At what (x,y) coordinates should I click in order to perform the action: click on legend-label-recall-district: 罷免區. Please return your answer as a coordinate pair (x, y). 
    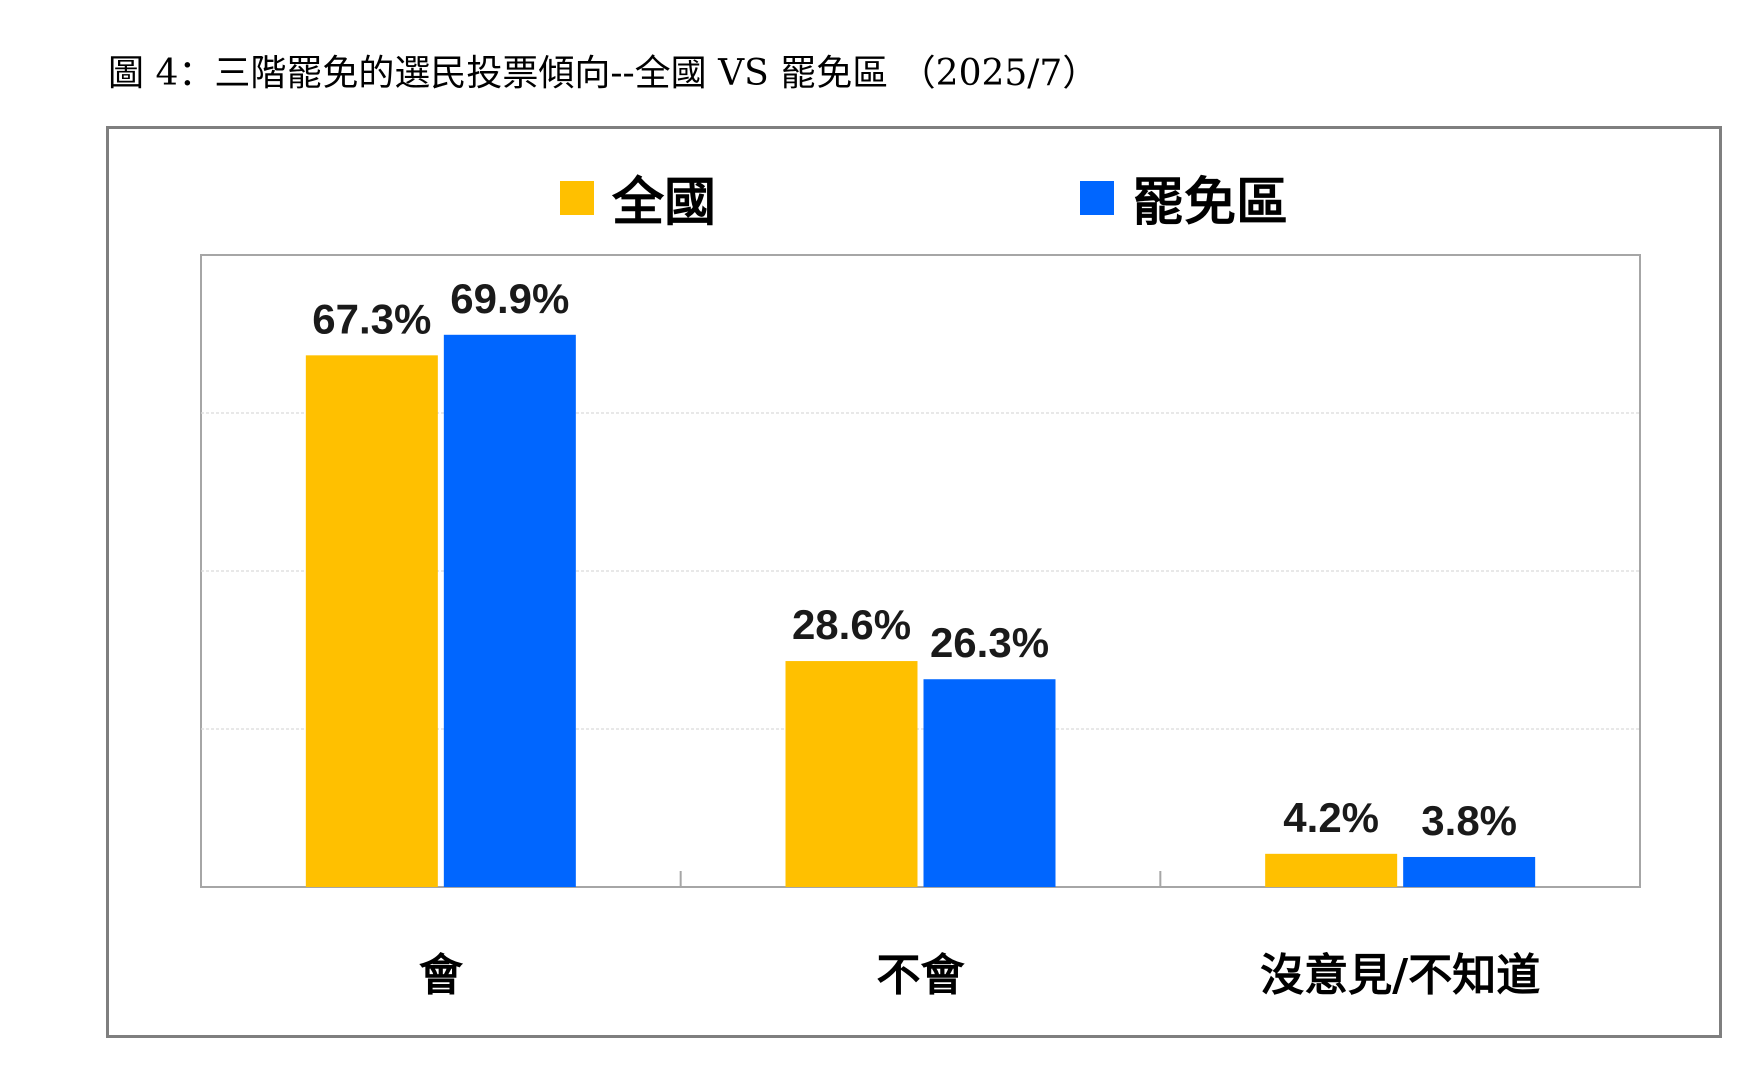
    Looking at the image, I should click on (1210, 203).